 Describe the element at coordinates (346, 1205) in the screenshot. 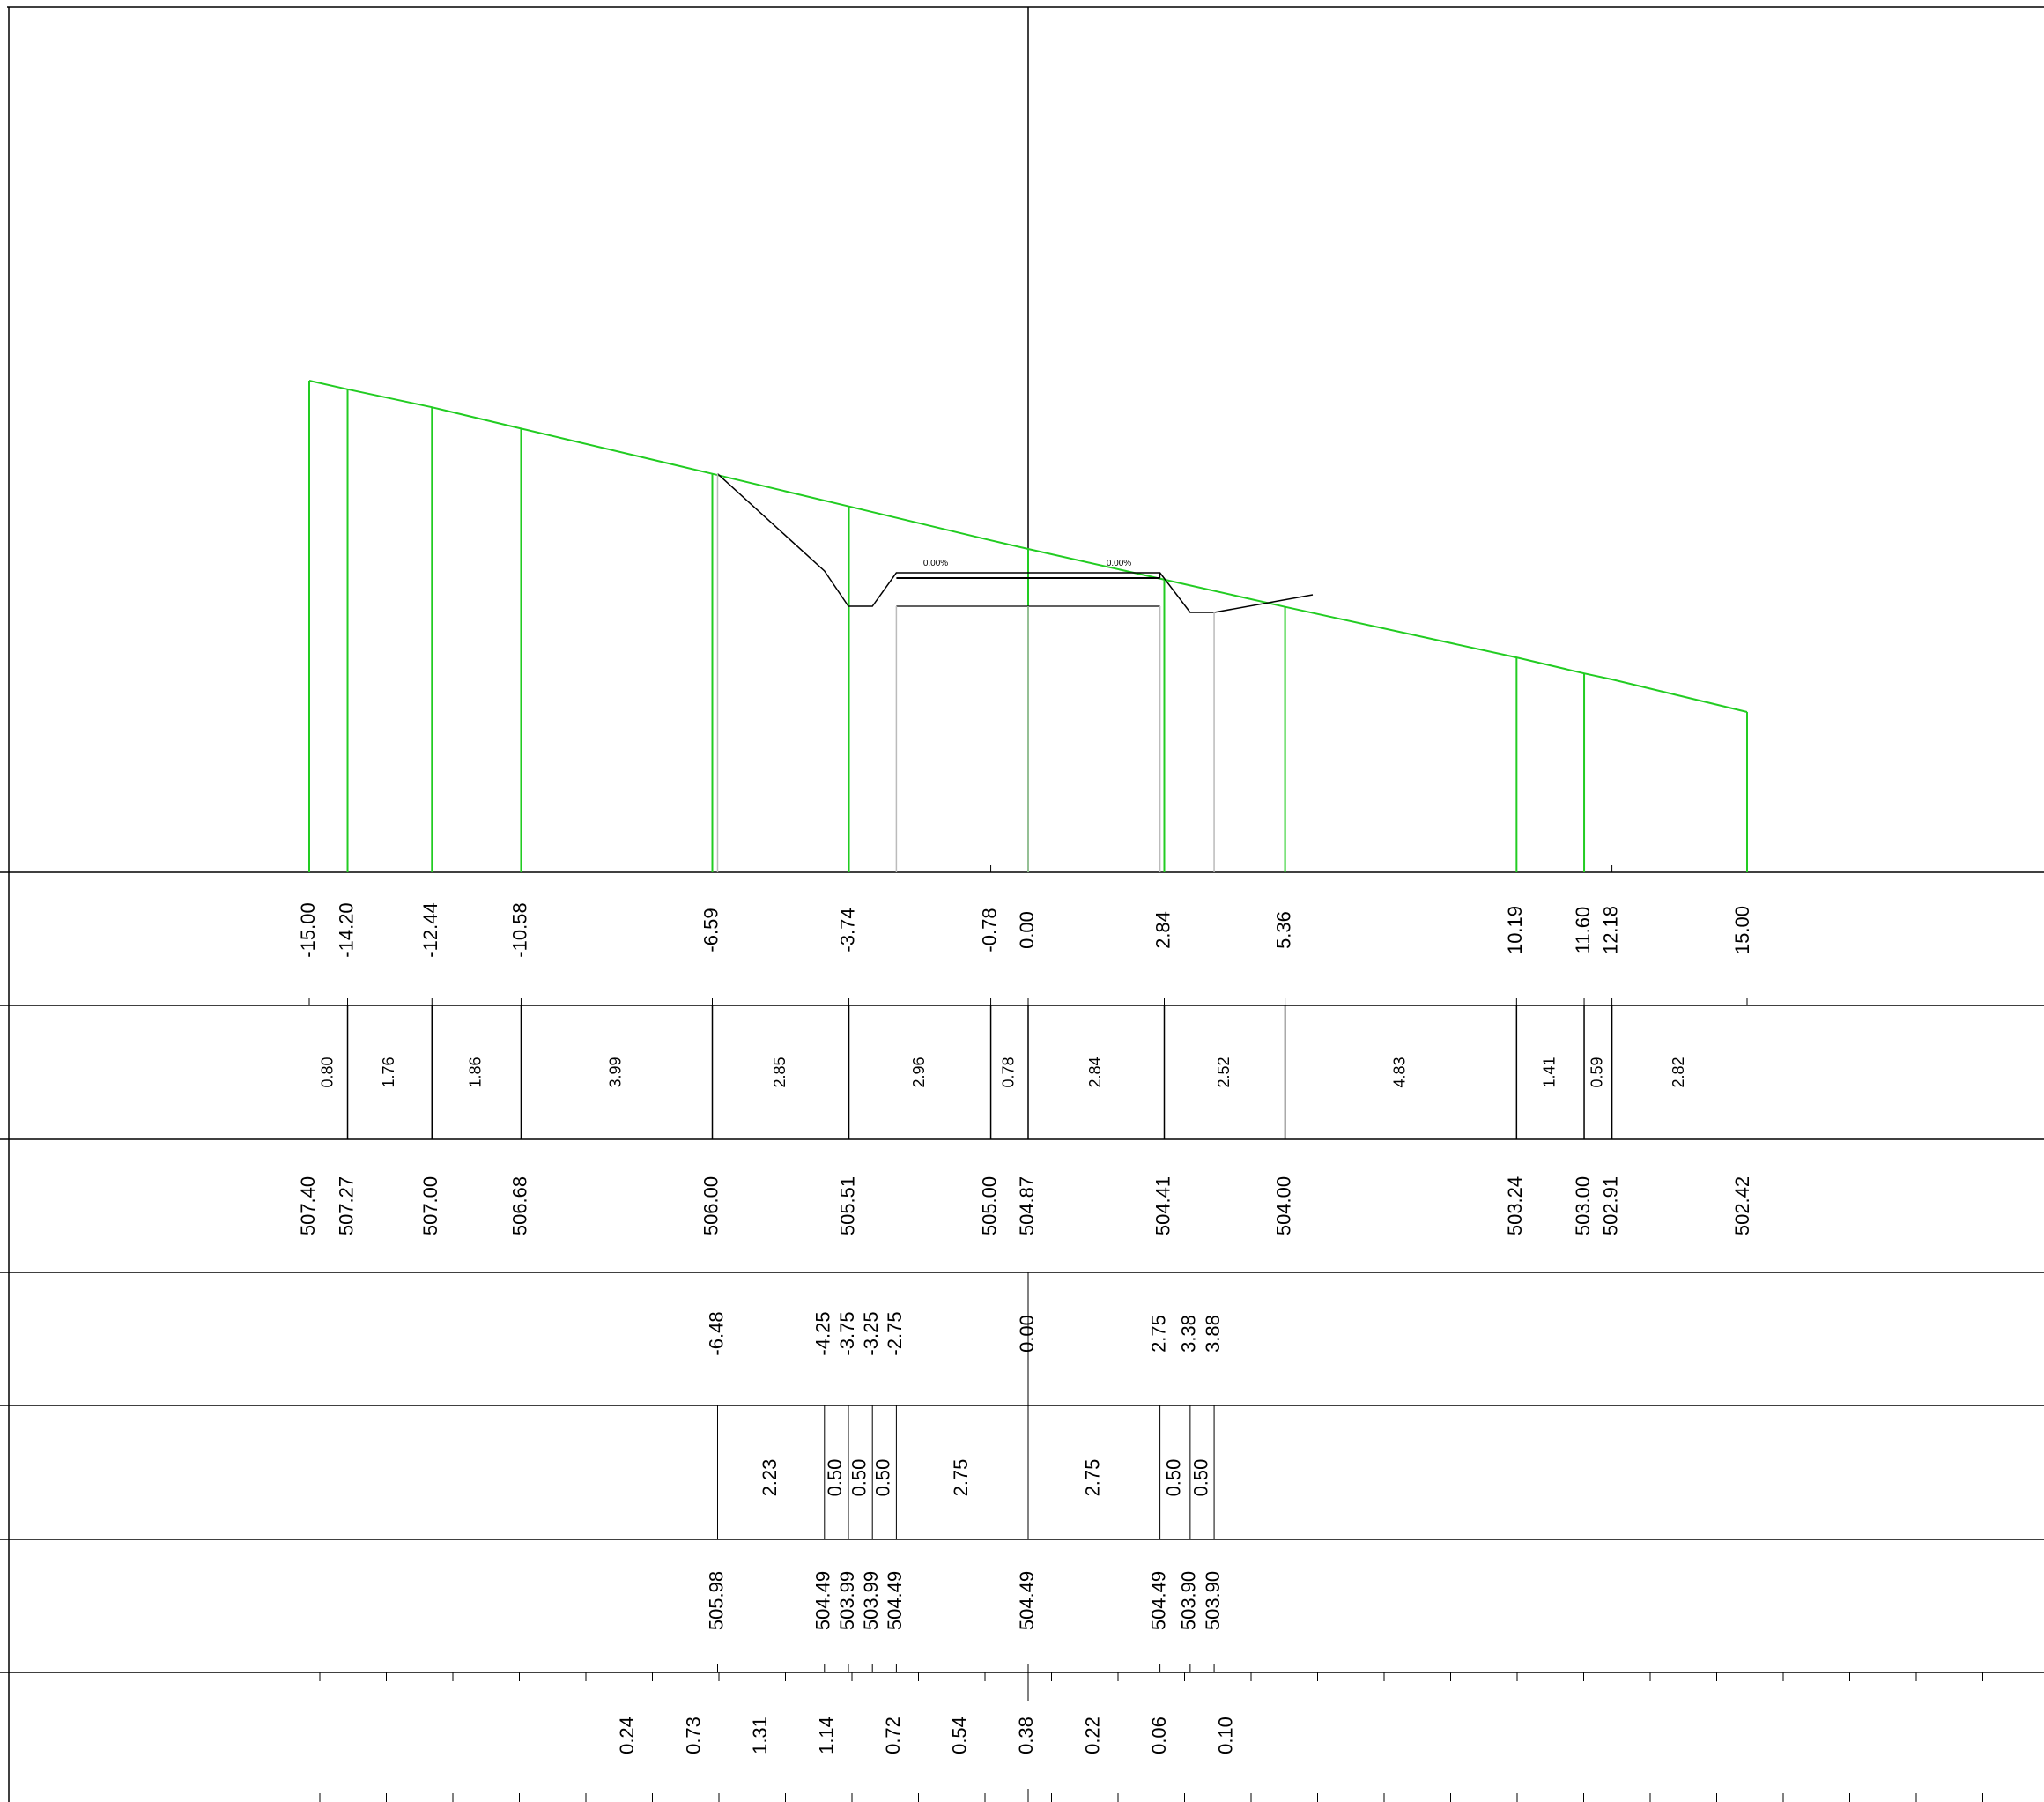

I see `ground-elevation-label: 507.27` at that location.